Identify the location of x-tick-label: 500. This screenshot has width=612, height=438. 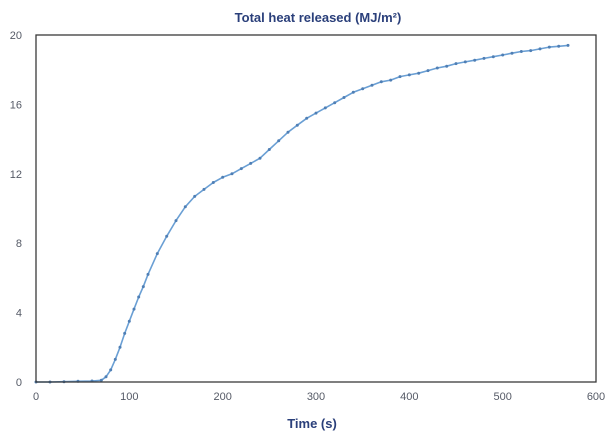
(503, 397).